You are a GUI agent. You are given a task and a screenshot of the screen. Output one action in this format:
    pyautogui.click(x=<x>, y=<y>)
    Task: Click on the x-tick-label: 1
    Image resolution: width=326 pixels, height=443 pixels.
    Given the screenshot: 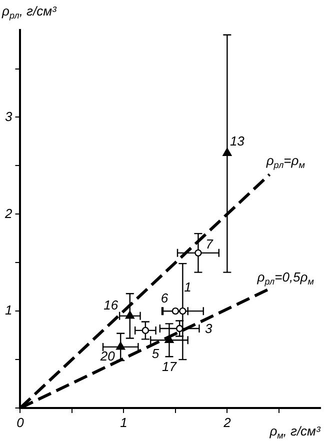 What is the action you would take?
    pyautogui.click(x=124, y=422)
    